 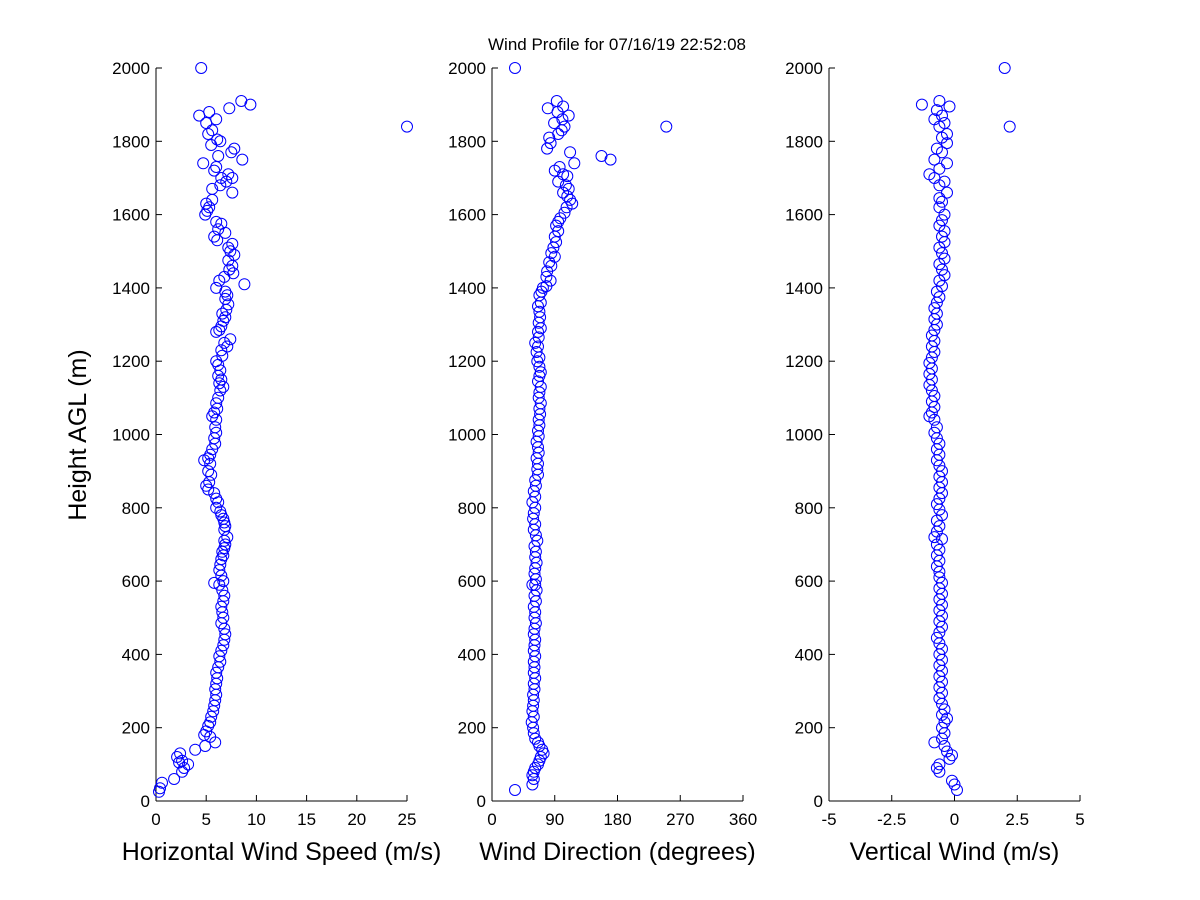 I want to click on y-tick-label: 400, so click(x=472, y=654).